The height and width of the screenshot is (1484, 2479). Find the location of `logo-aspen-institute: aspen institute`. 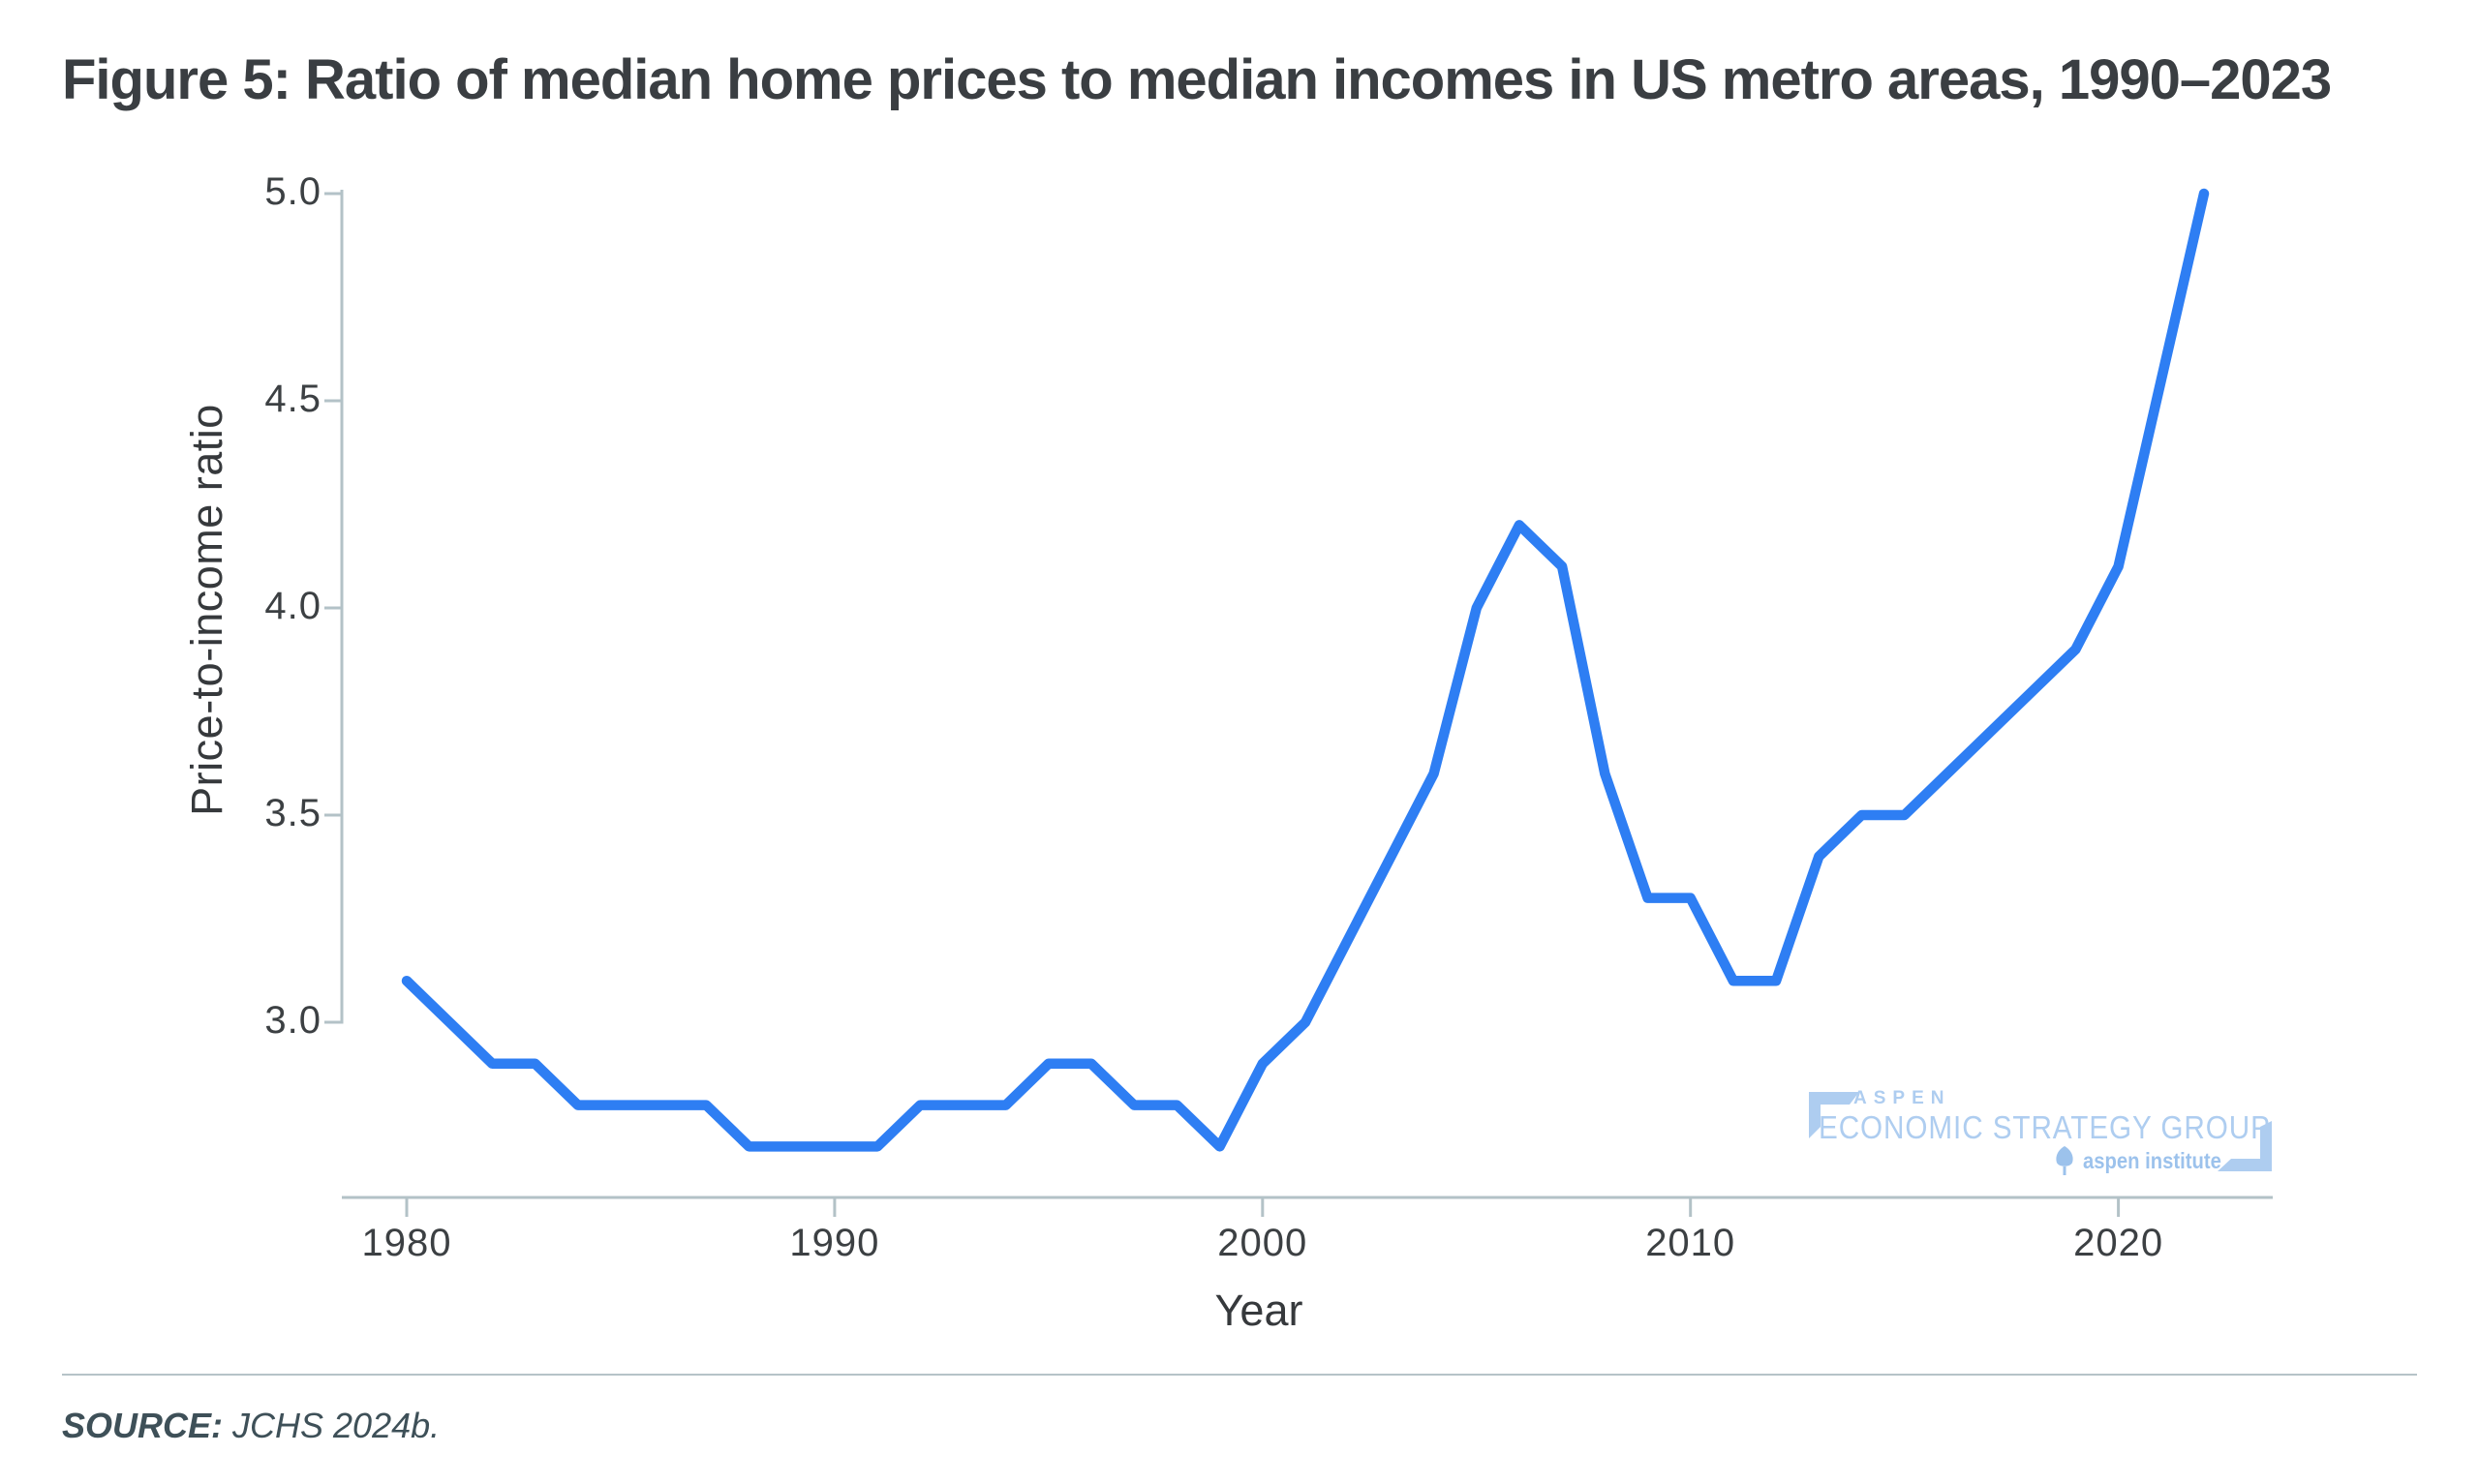

logo-aspen-institute: aspen institute is located at coordinates (2146, 1160).